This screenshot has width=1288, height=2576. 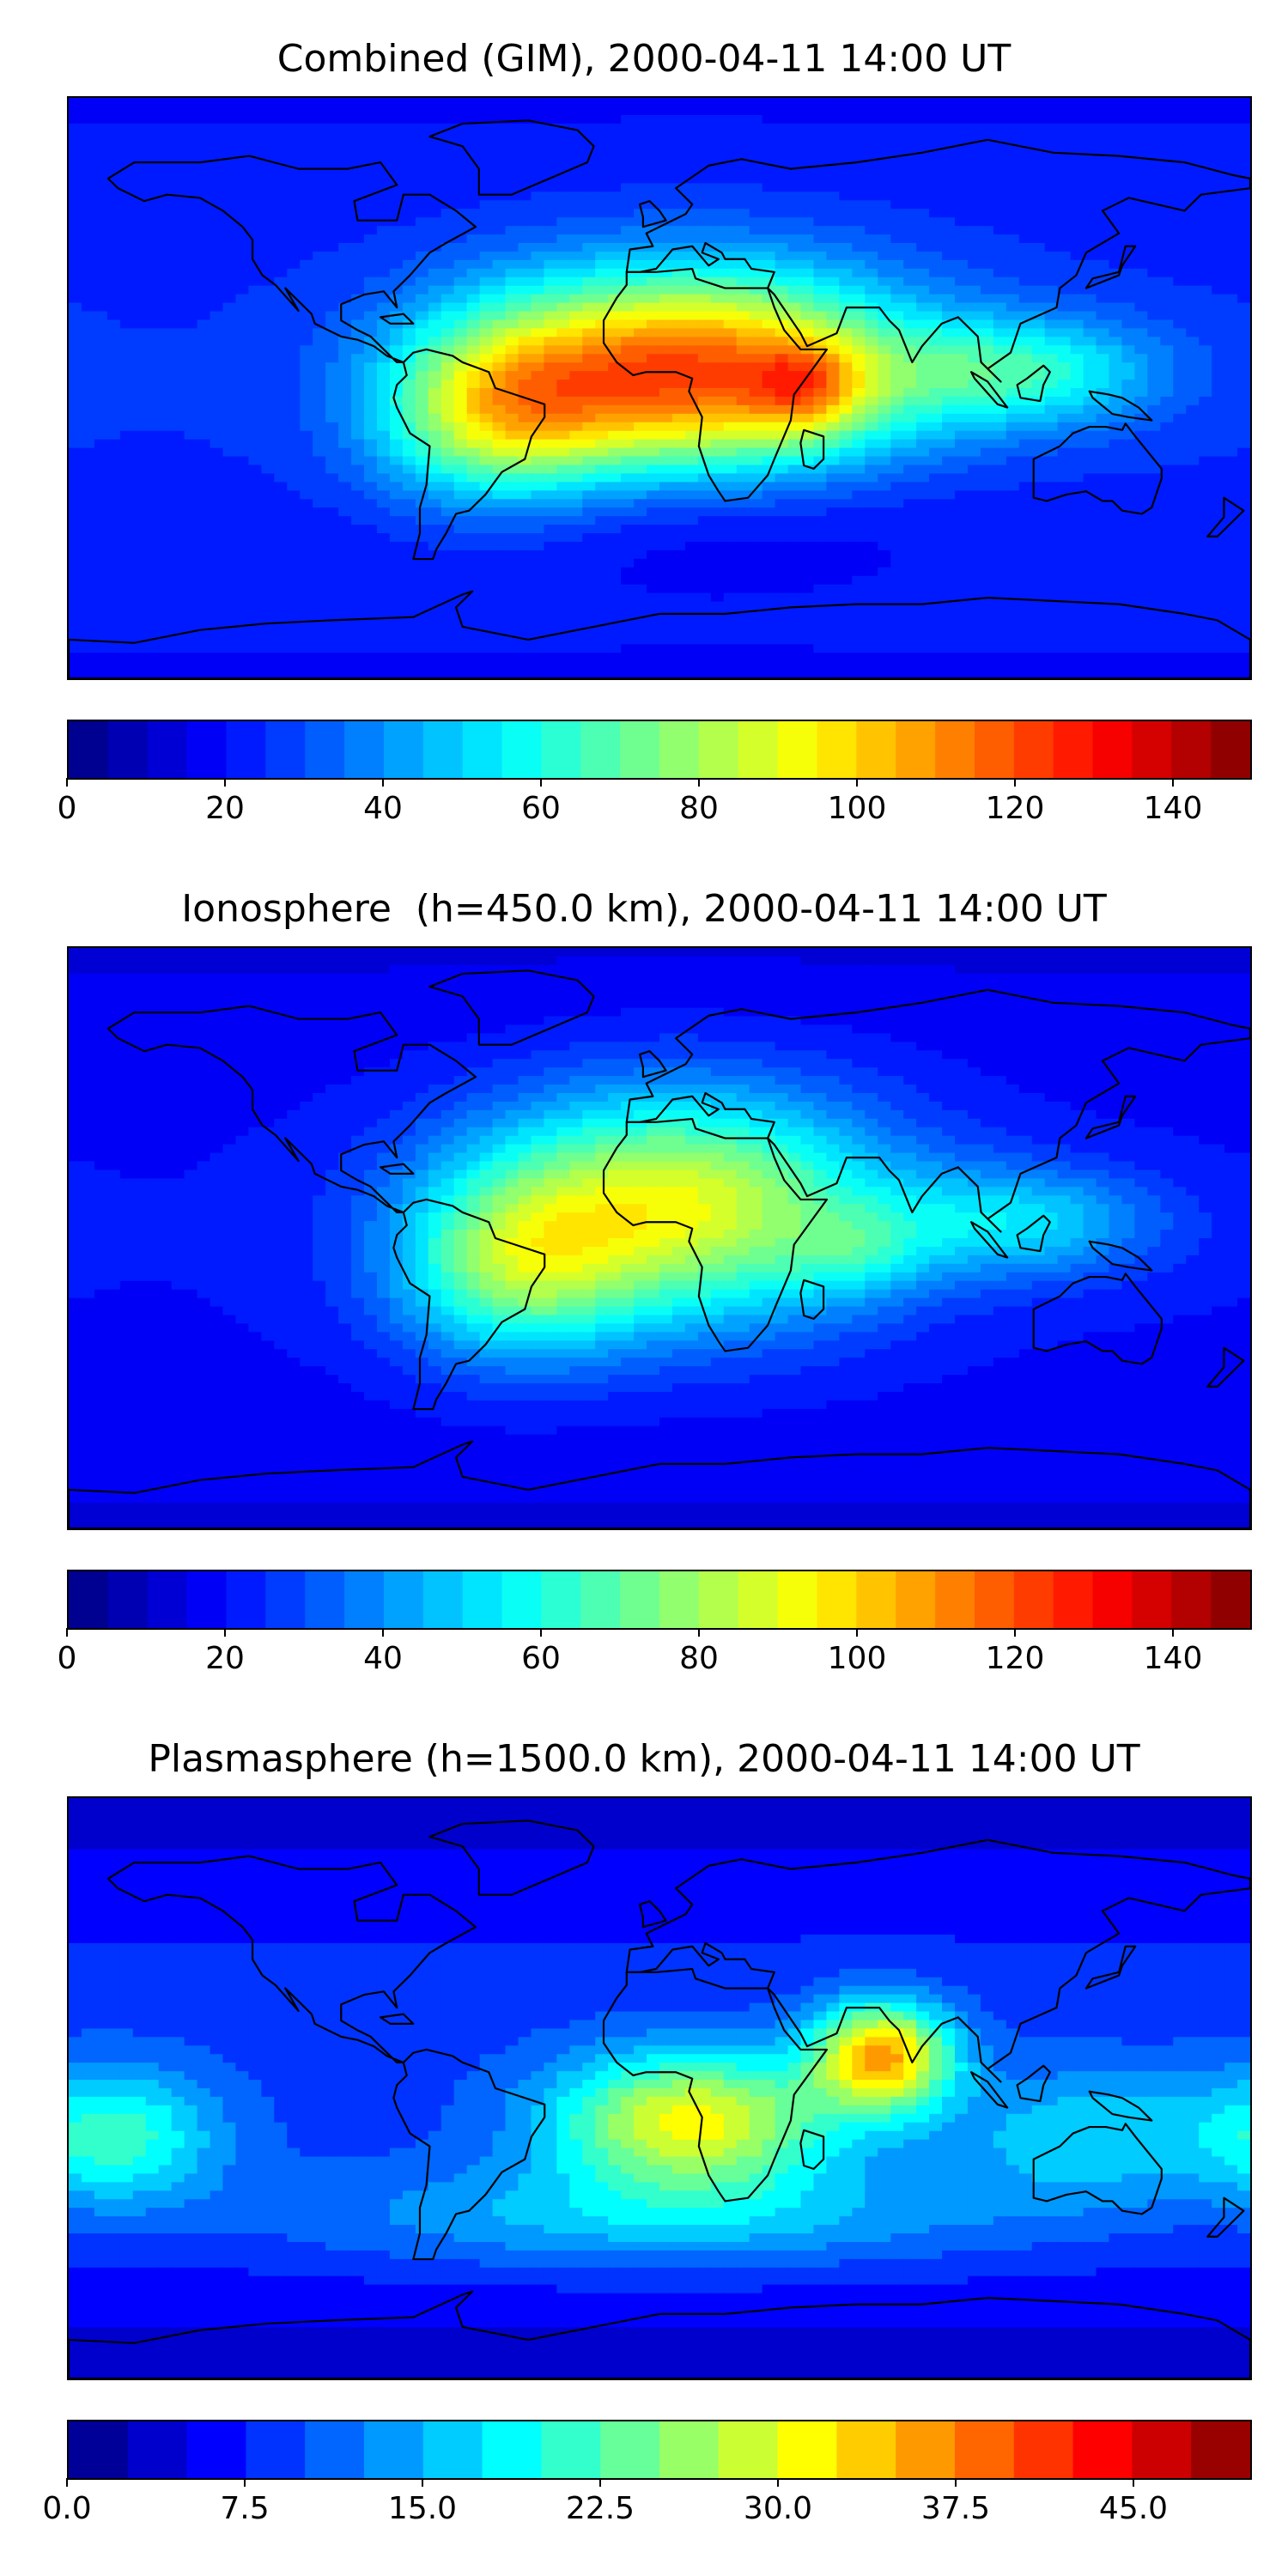 What do you see at coordinates (647, 2504) in the screenshot?
I see `colorbar-ticks: 0.0 7.5 15.0 22.5 30.0 37.5 45.0` at bounding box center [647, 2504].